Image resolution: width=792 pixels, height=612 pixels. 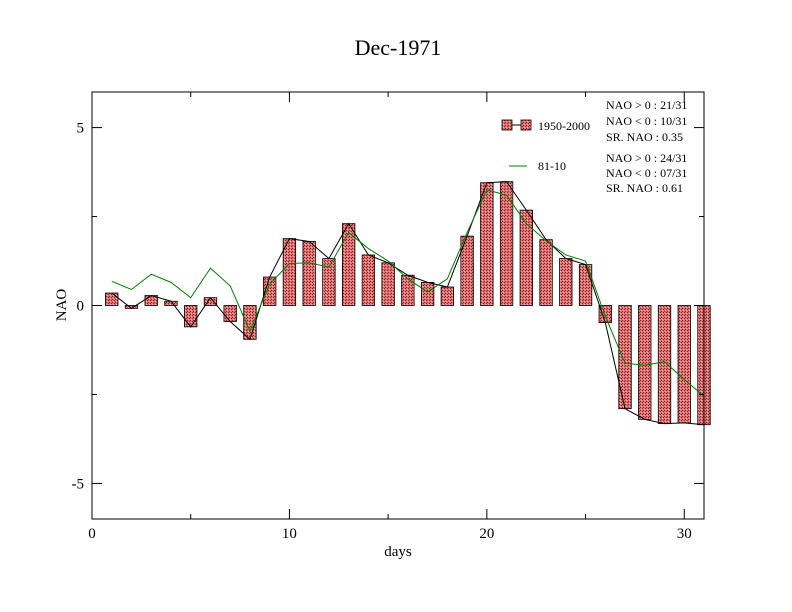 What do you see at coordinates (289, 534) in the screenshot?
I see `x-tick-label: 10` at bounding box center [289, 534].